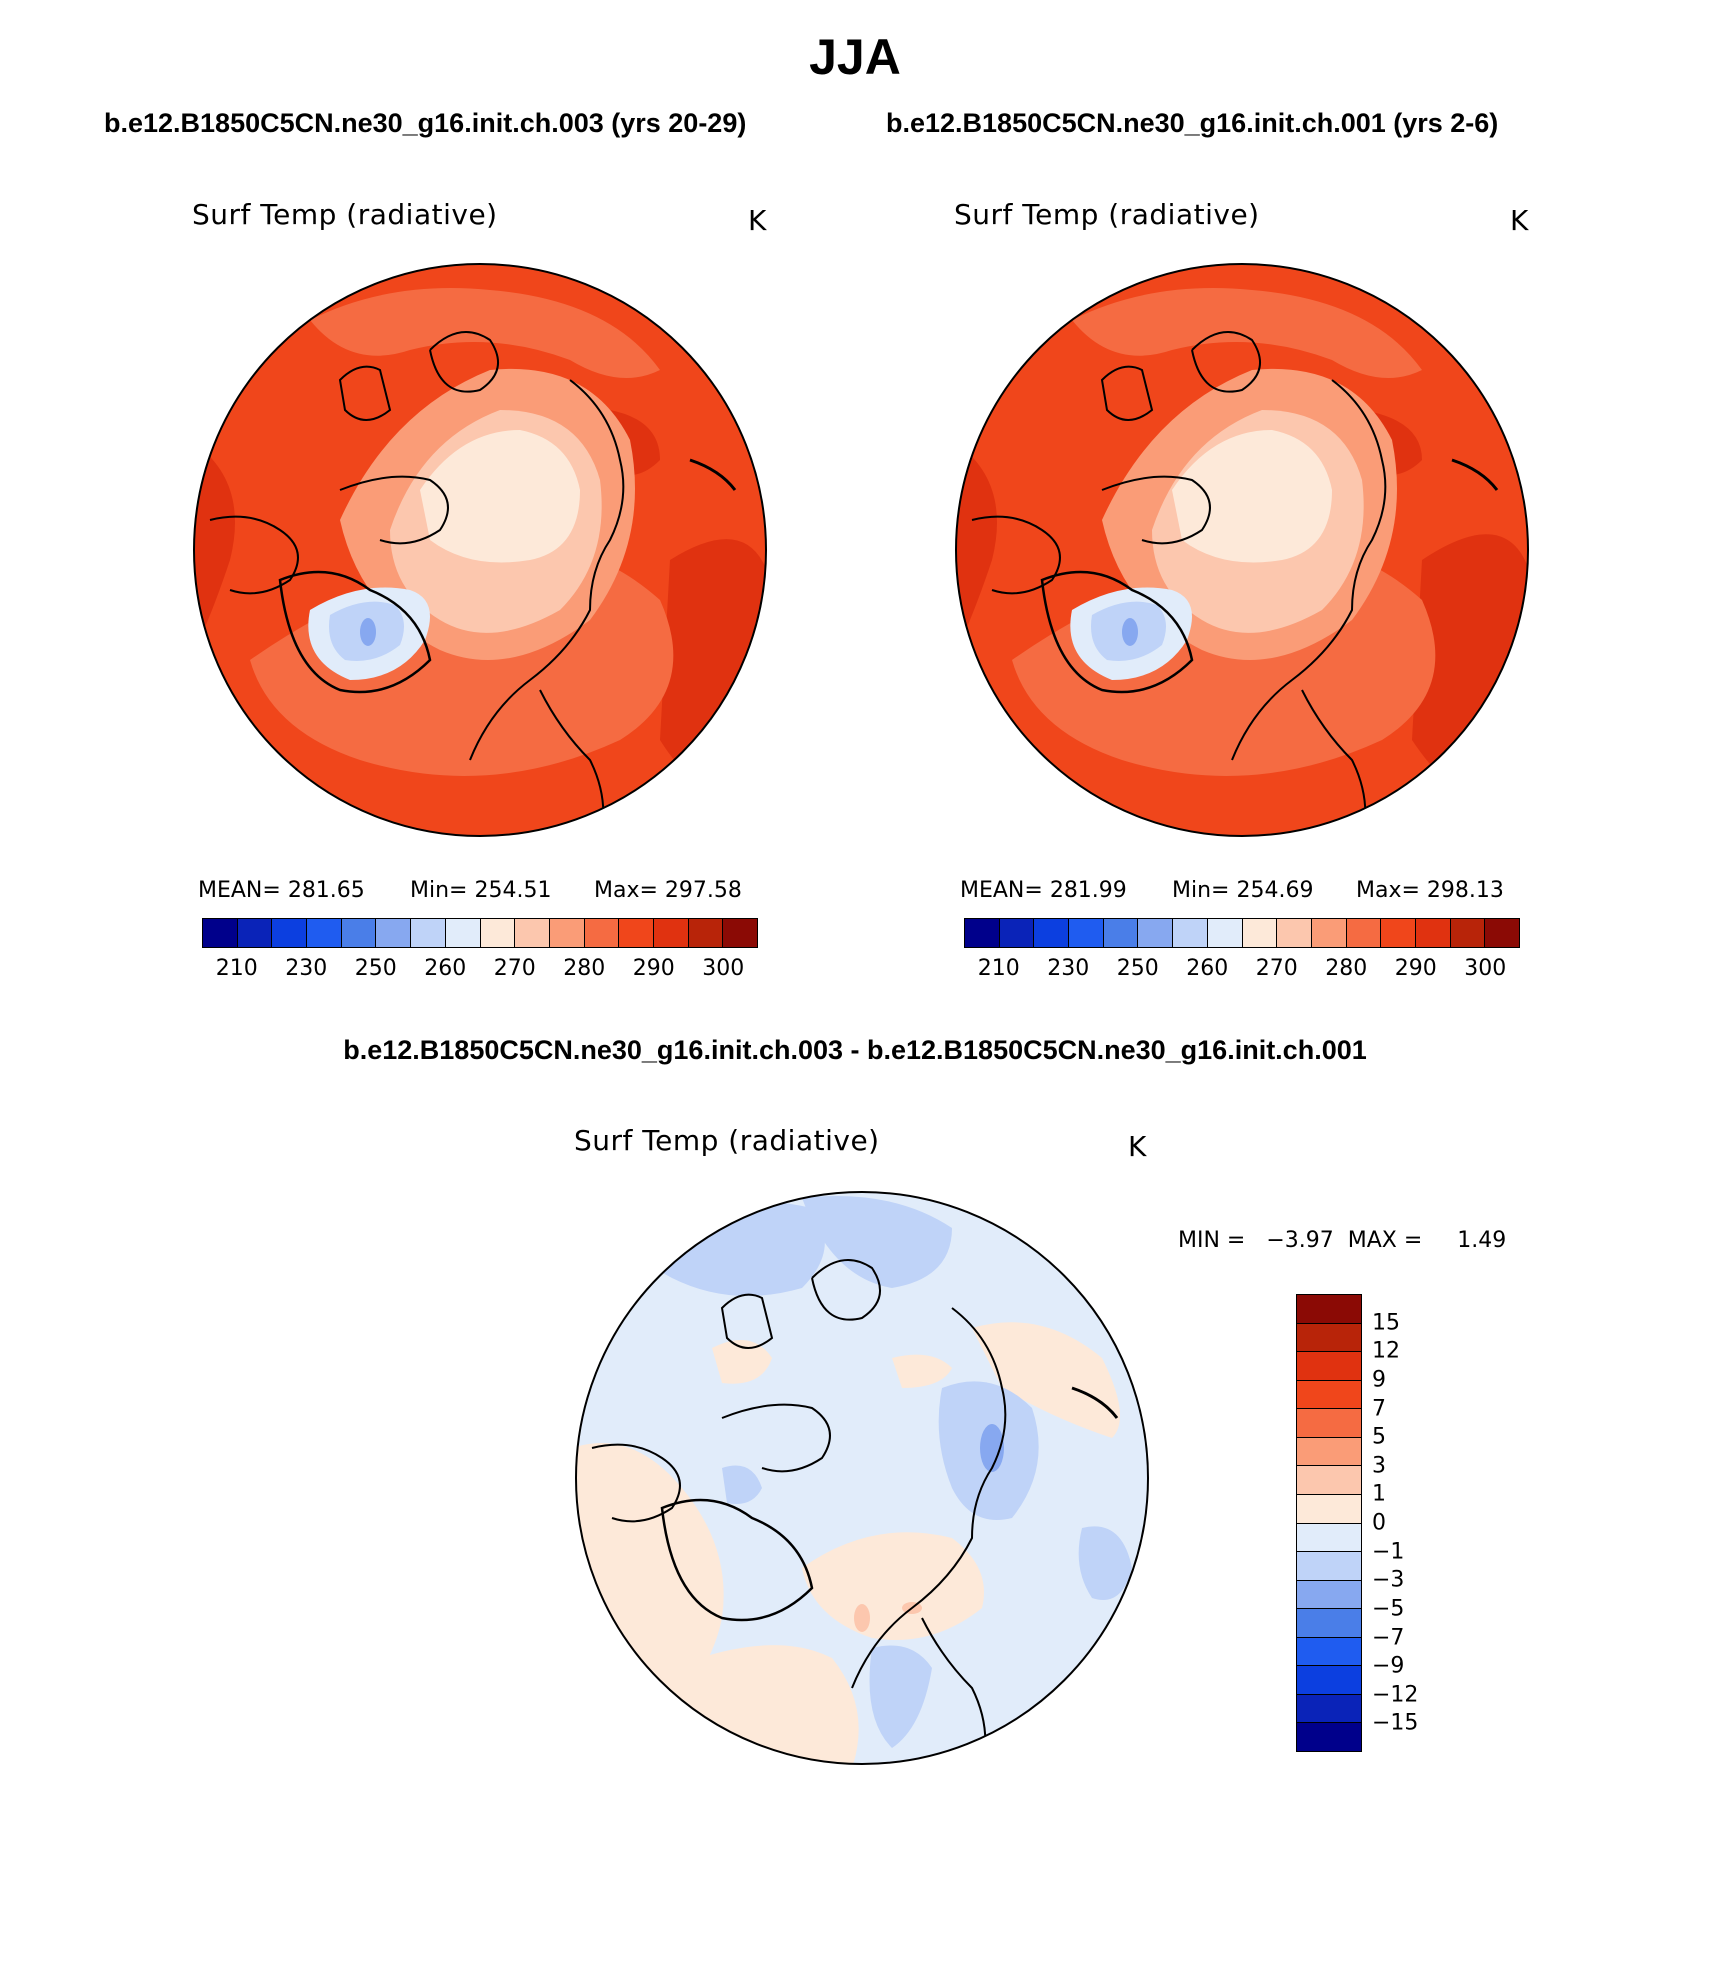 The height and width of the screenshot is (1969, 1710). I want to click on panel1-colorbar-ticks: 210 230 250 260 270 280 290 300, so click(480, 971).